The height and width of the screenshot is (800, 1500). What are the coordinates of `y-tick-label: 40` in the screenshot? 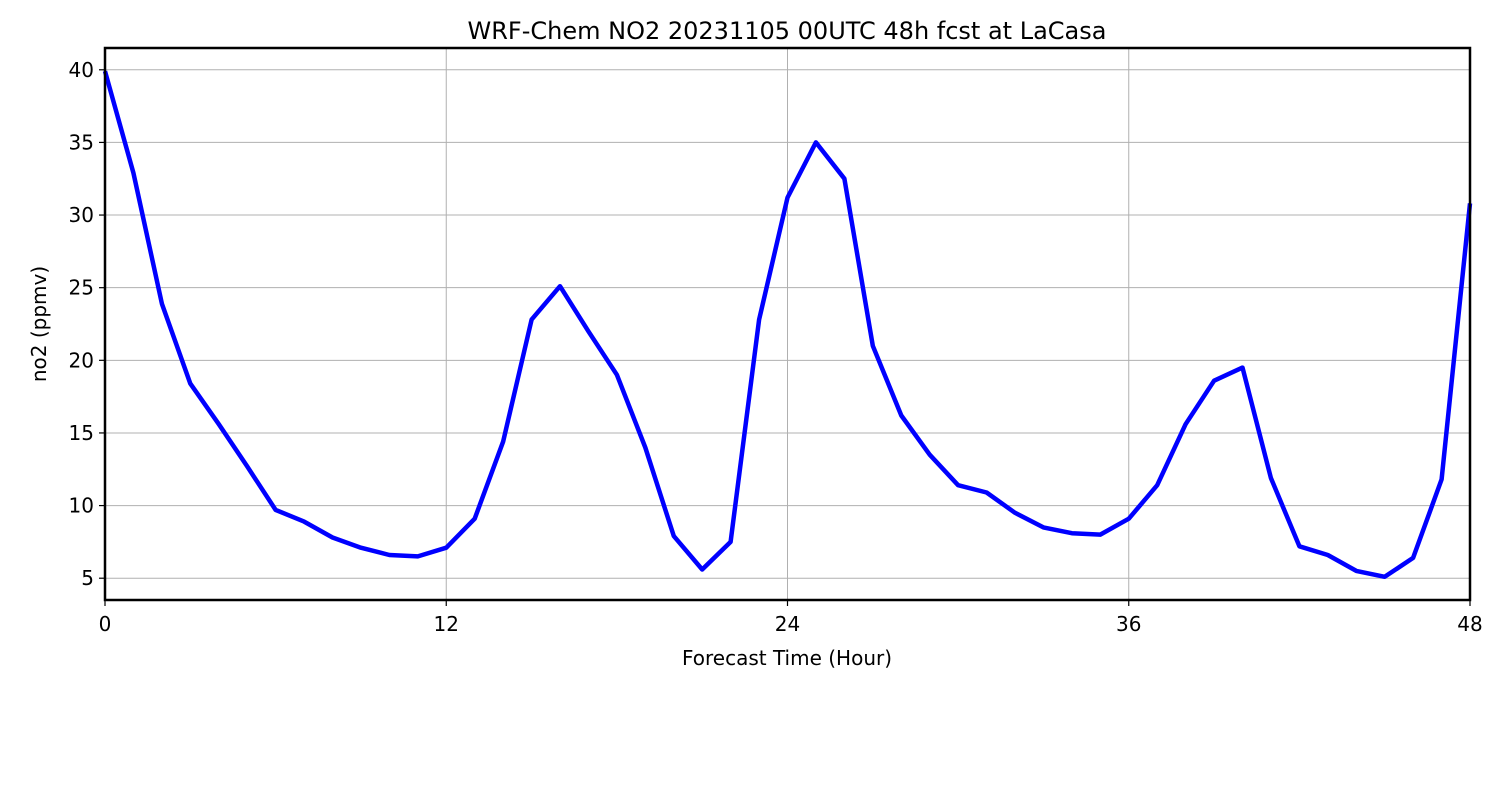 It's located at (81, 70).